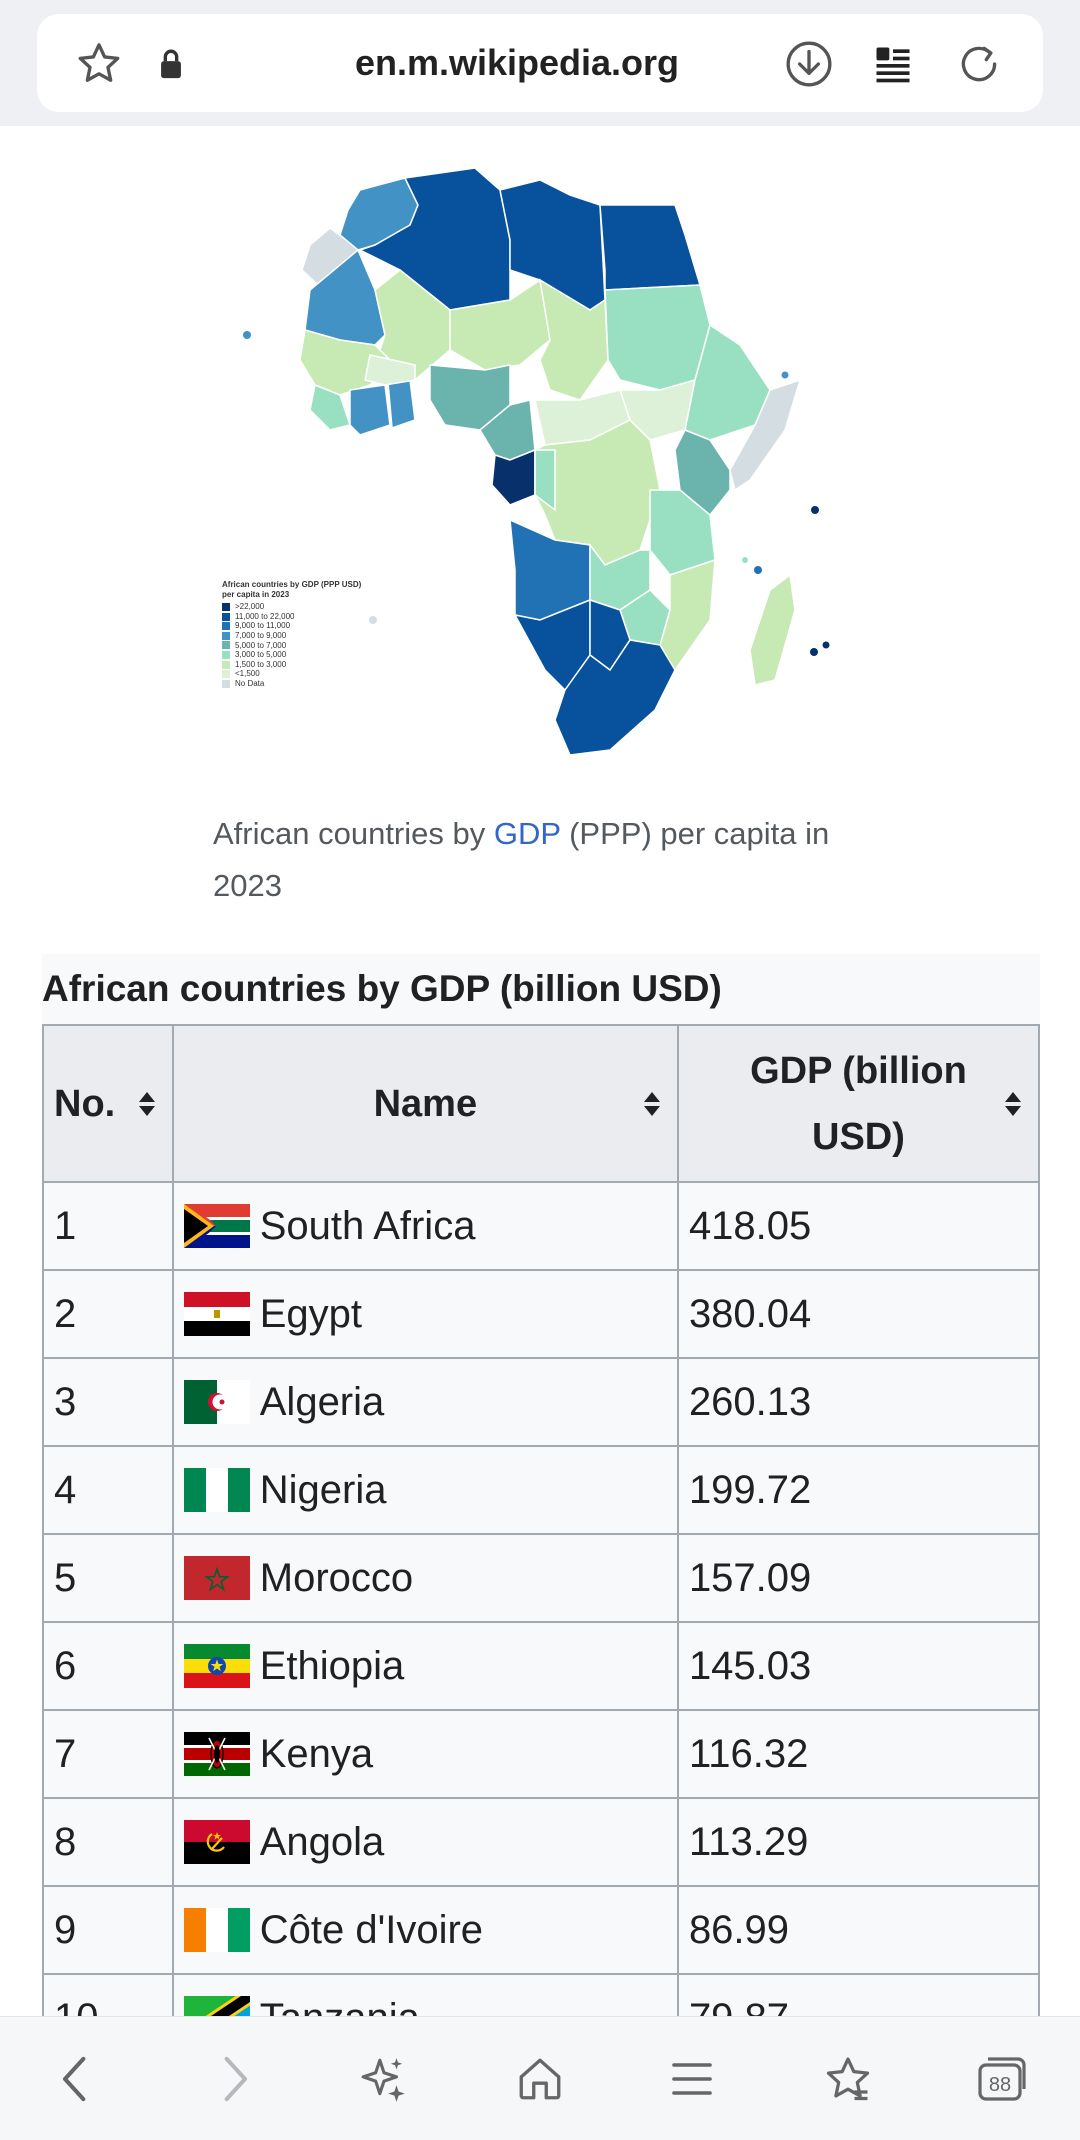  What do you see at coordinates (541, 1402) in the screenshot?
I see `table-row: 3 Algeria 260.13` at bounding box center [541, 1402].